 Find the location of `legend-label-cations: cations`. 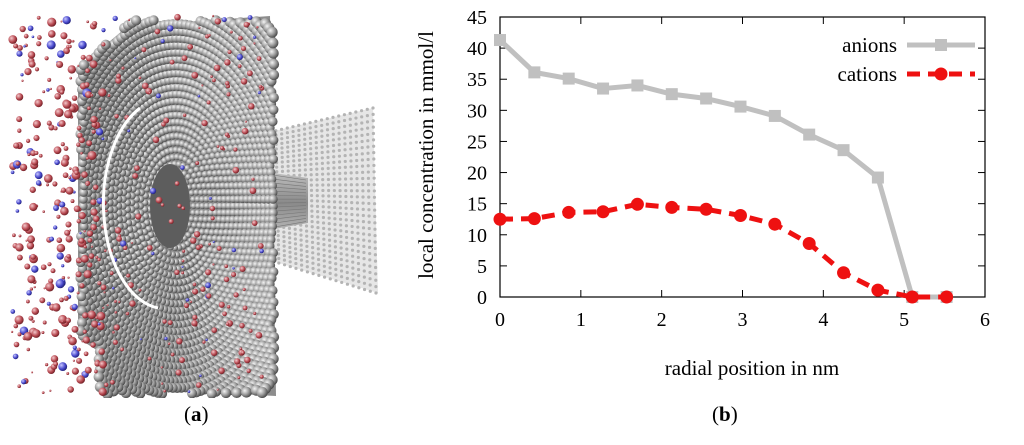

legend-label-cations: cations is located at coordinates (867, 74).